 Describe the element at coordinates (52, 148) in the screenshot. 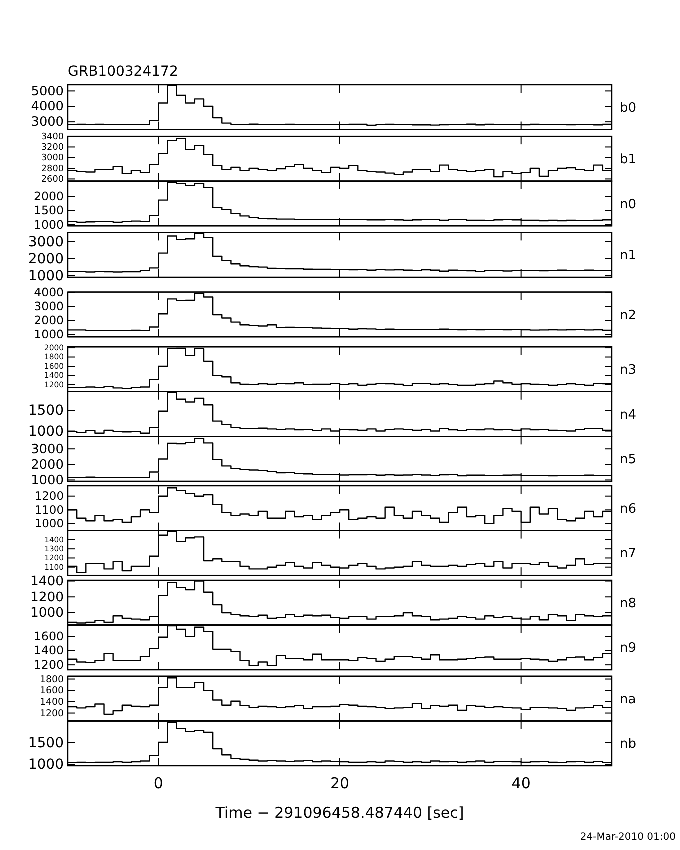

I see `y-tick-label: 3200` at that location.